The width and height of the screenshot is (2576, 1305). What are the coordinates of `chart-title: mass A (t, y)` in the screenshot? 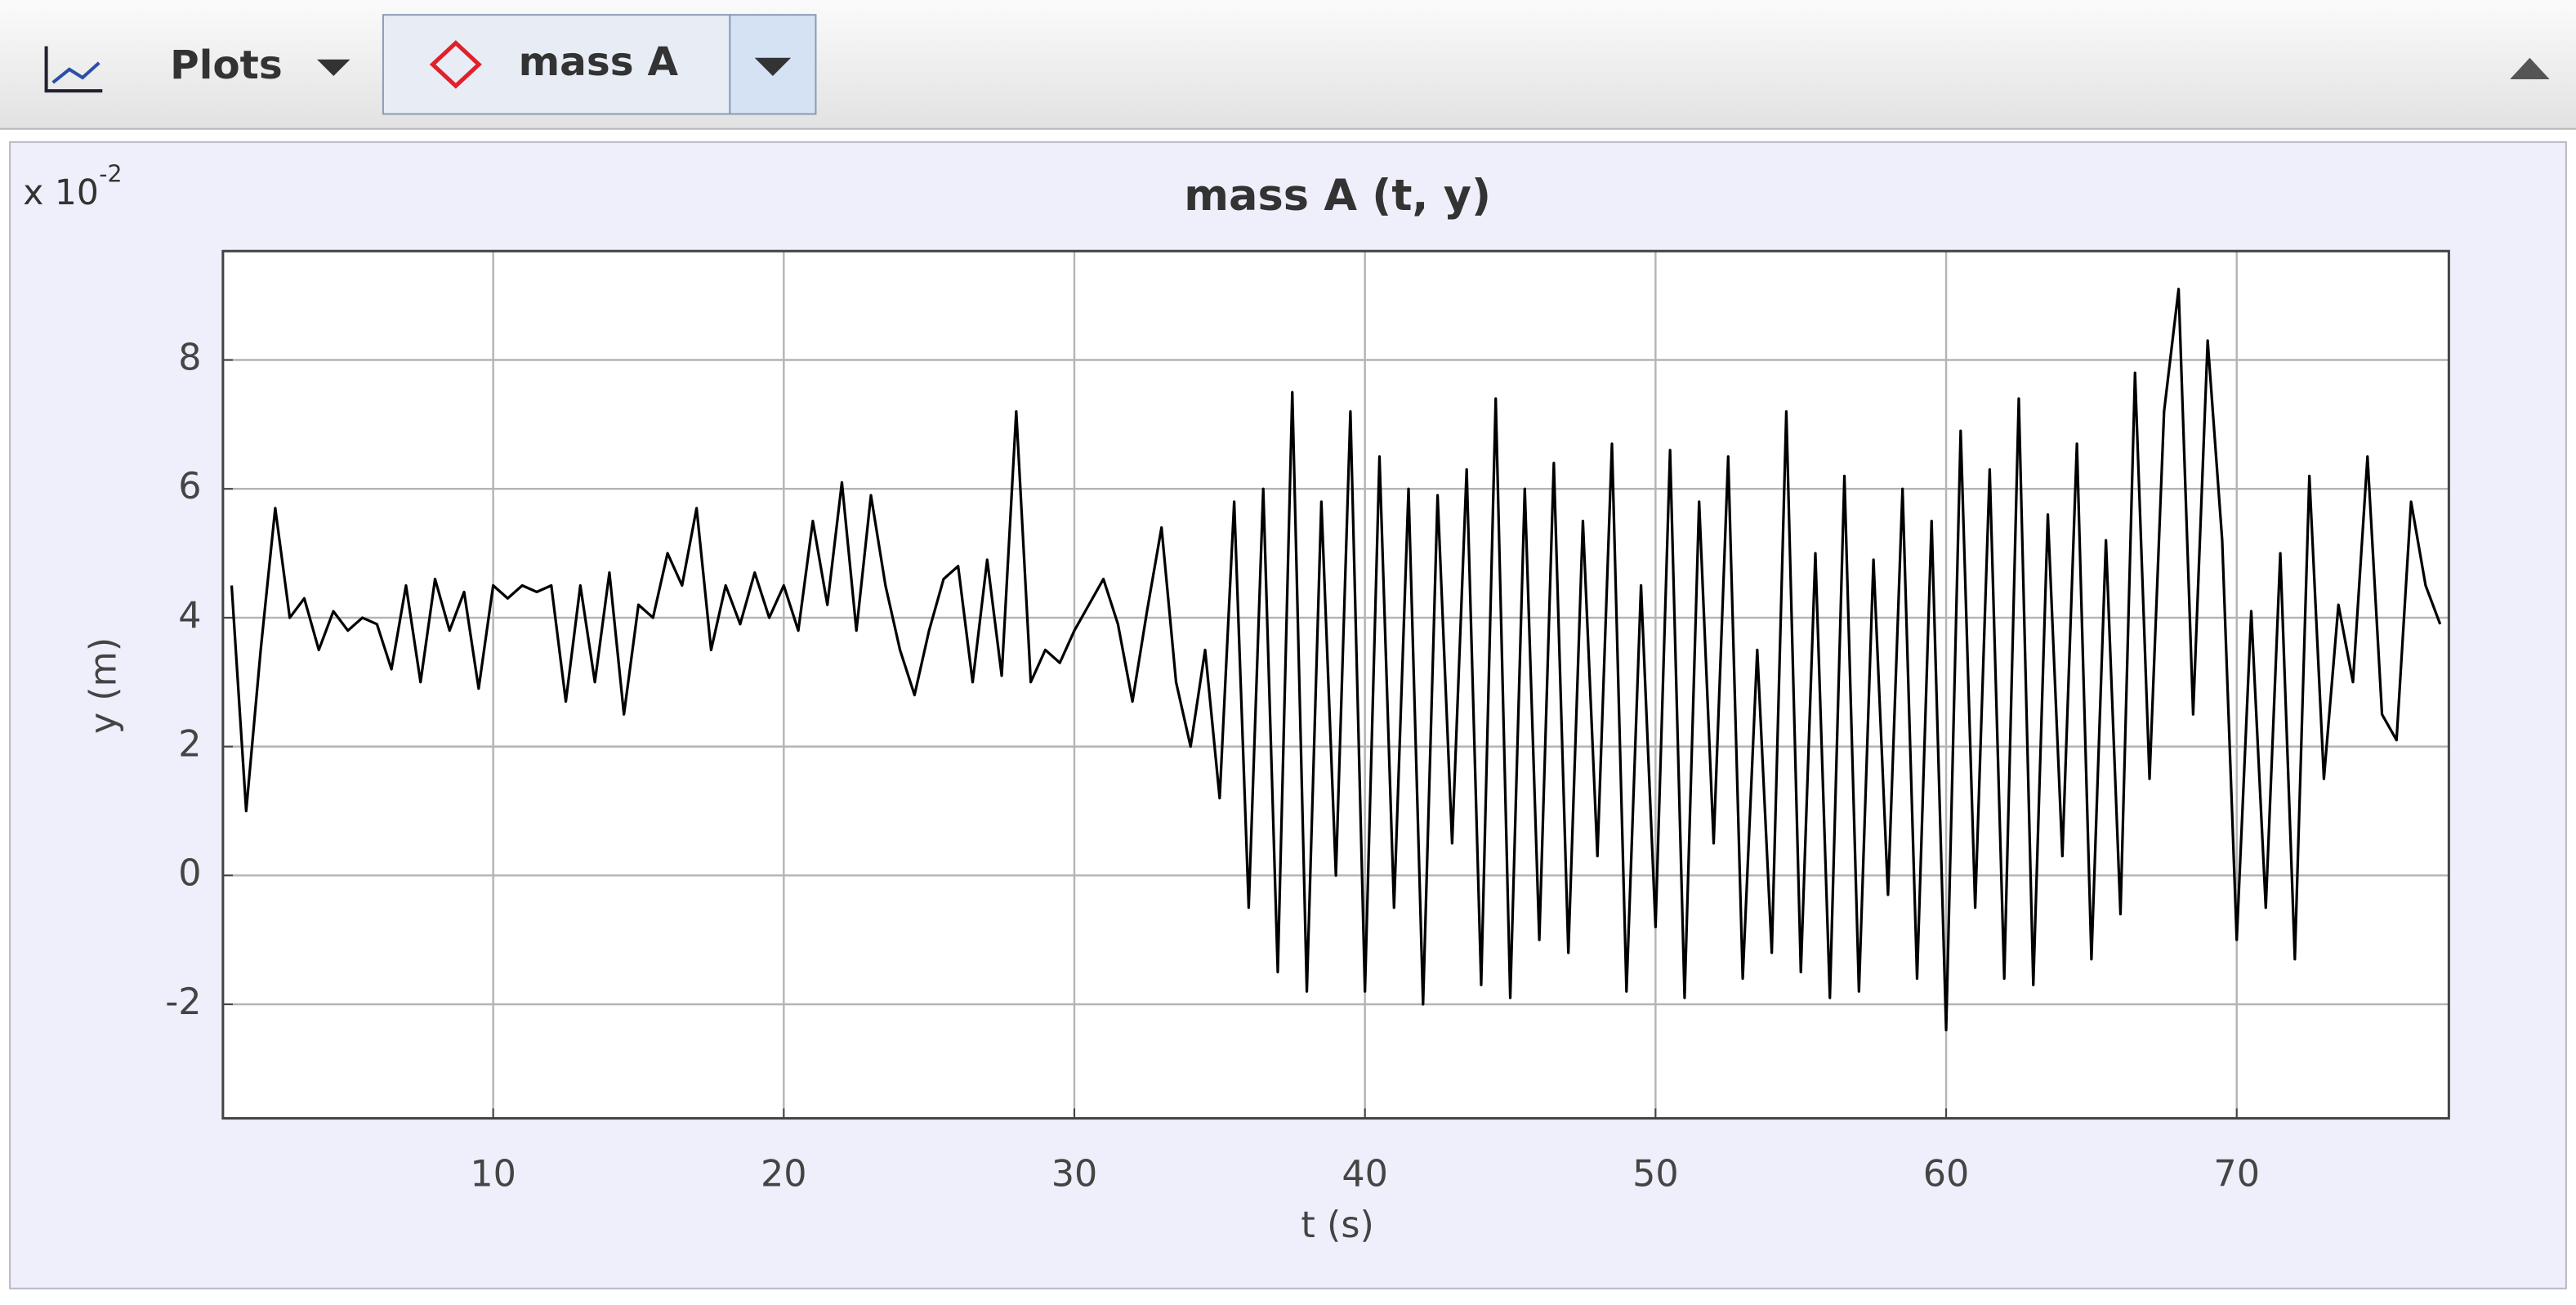 It's located at (1337, 196).